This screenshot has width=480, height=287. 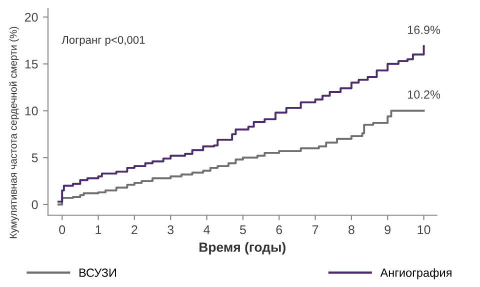 I want to click on y-axis-title: Кумулятивная частота сердечной смерти (%), so click(x=14, y=132).